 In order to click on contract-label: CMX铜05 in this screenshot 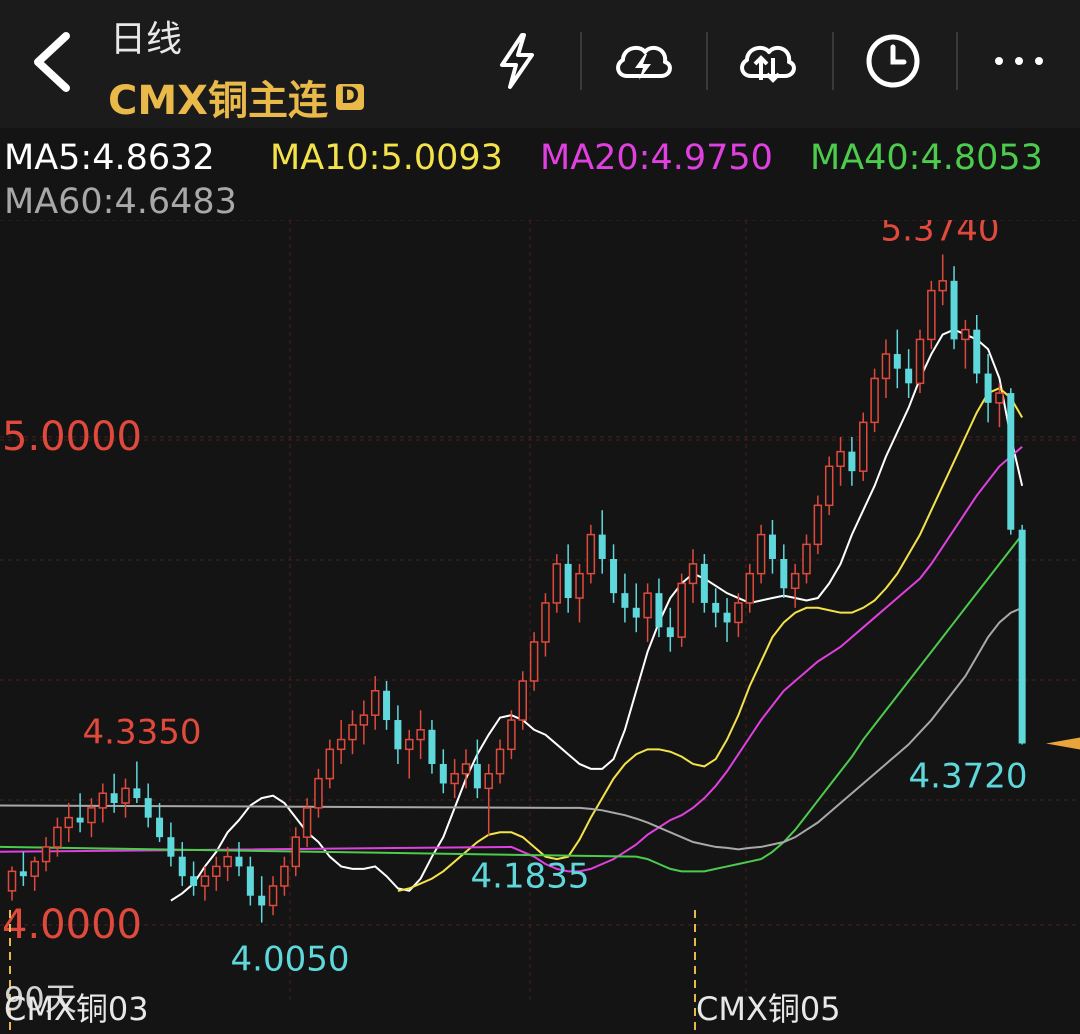, I will do `click(768, 1009)`.